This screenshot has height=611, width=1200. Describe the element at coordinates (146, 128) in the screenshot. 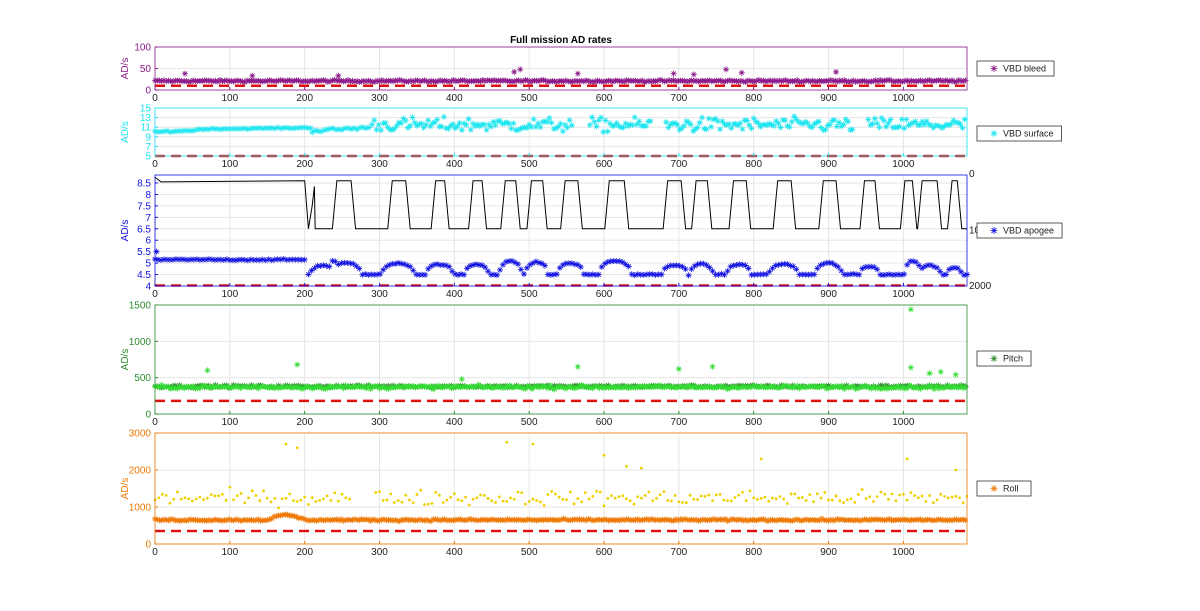

I see `y-tick-label: 11` at that location.